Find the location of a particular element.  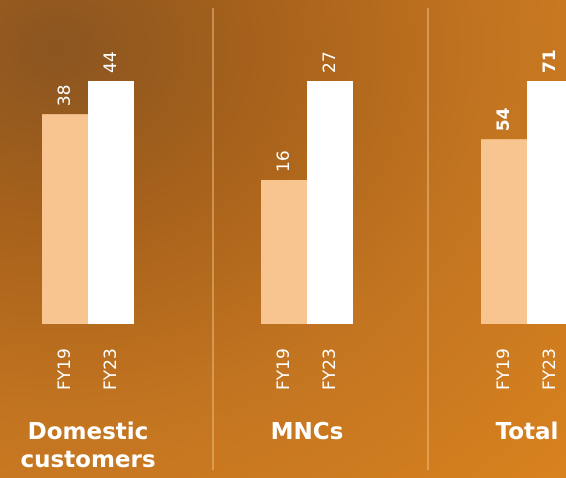

panel-title: Domestic customers is located at coordinates (88, 446).